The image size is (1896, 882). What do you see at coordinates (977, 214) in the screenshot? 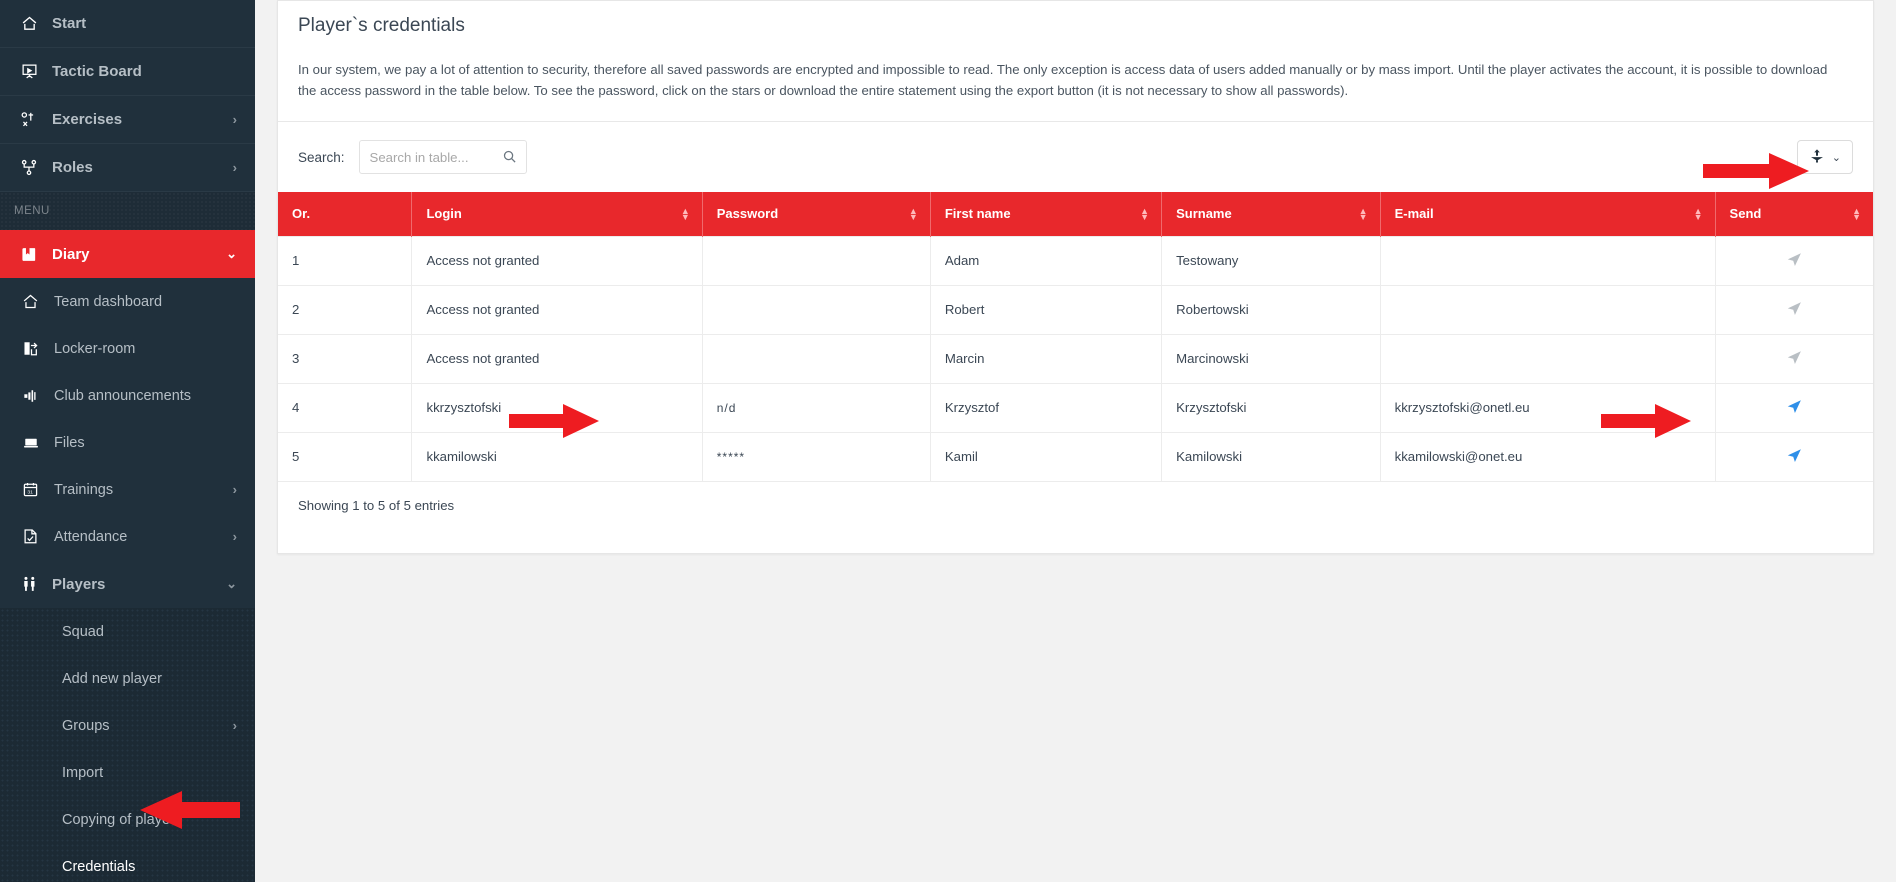
I see `column-header-label: First name` at bounding box center [977, 214].